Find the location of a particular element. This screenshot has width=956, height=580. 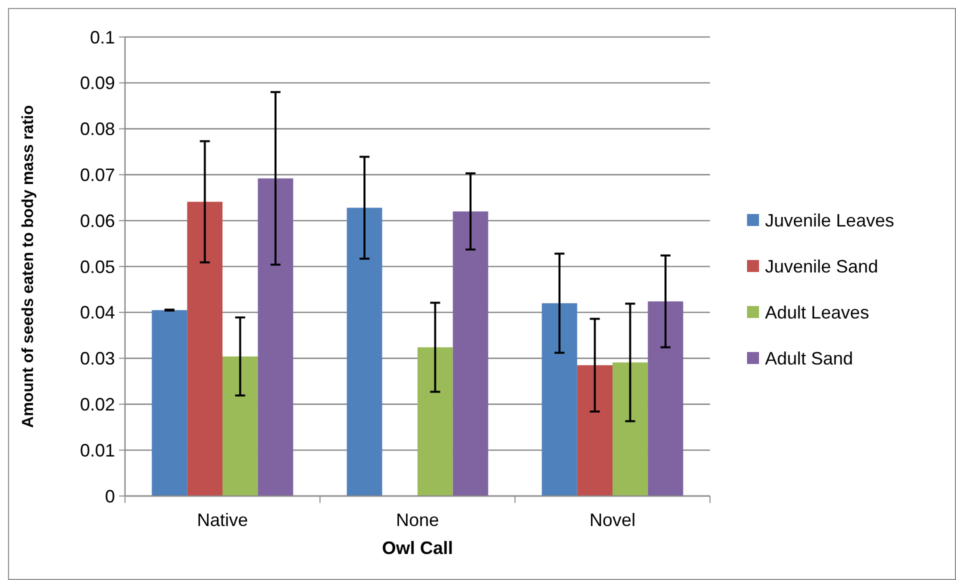

legend-label: Adult Sand is located at coordinates (809, 358).